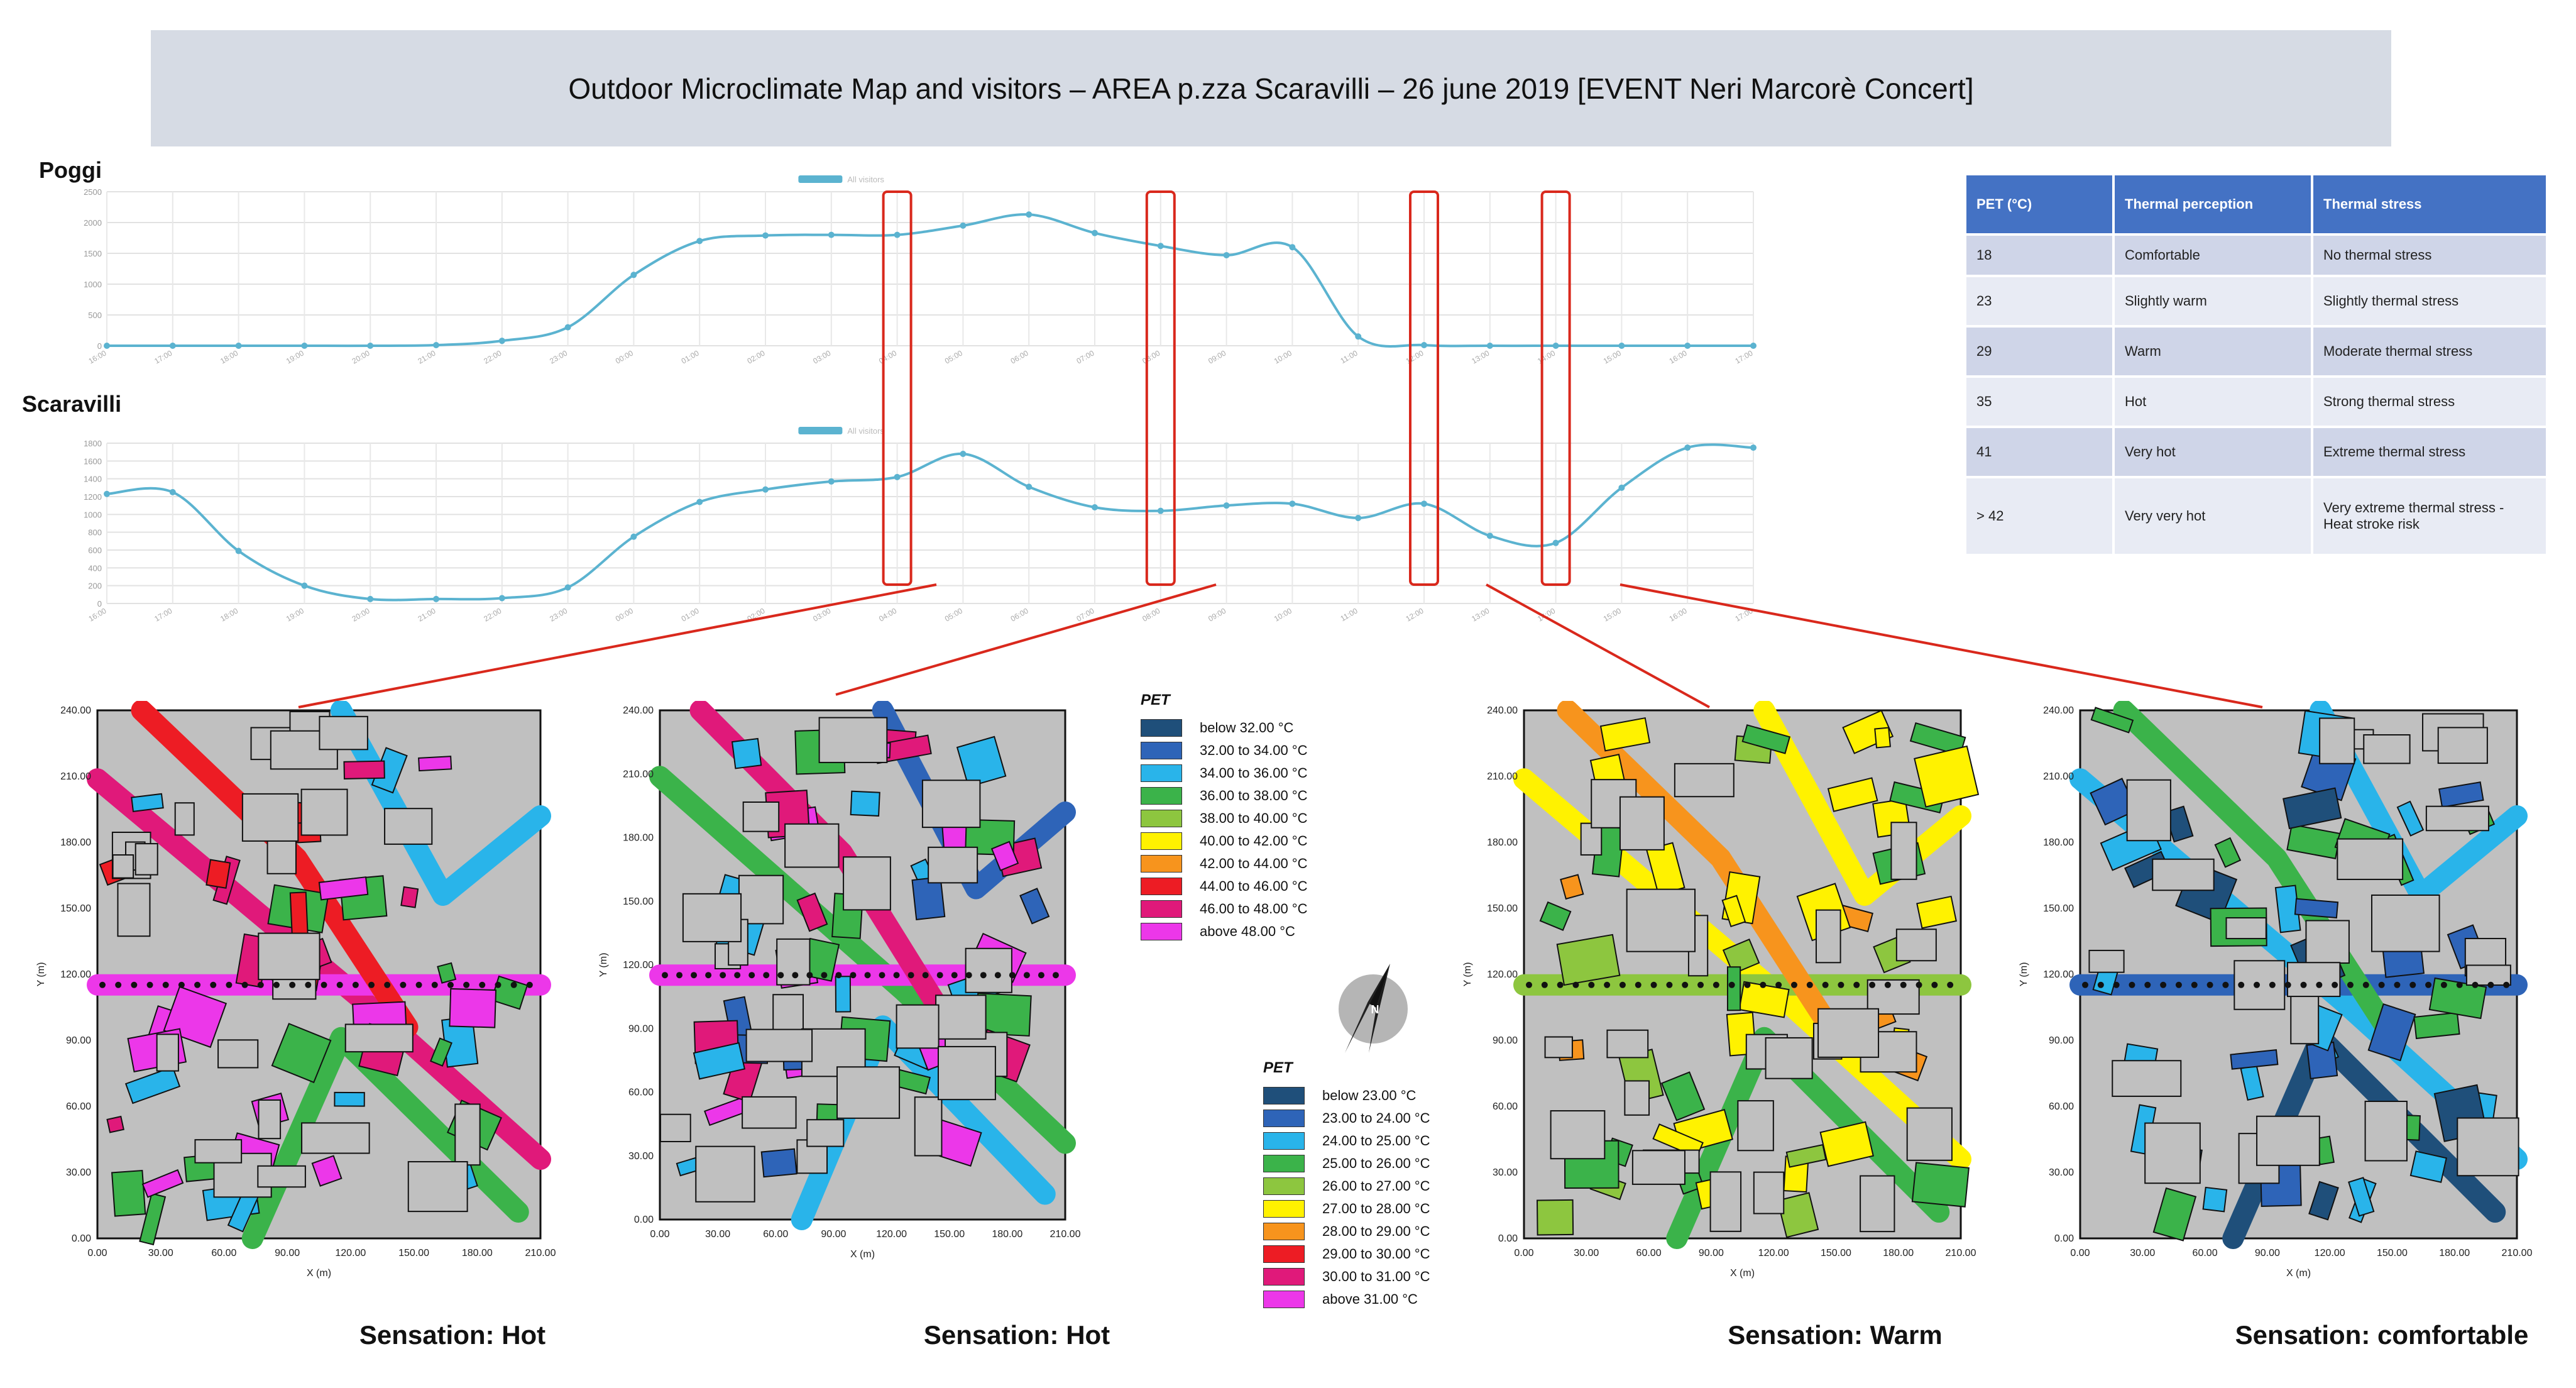 This screenshot has width=2576, height=1388. Describe the element at coordinates (2256, 351) in the screenshot. I see `table-row: 29 Warm Moderate thermal stress` at that location.